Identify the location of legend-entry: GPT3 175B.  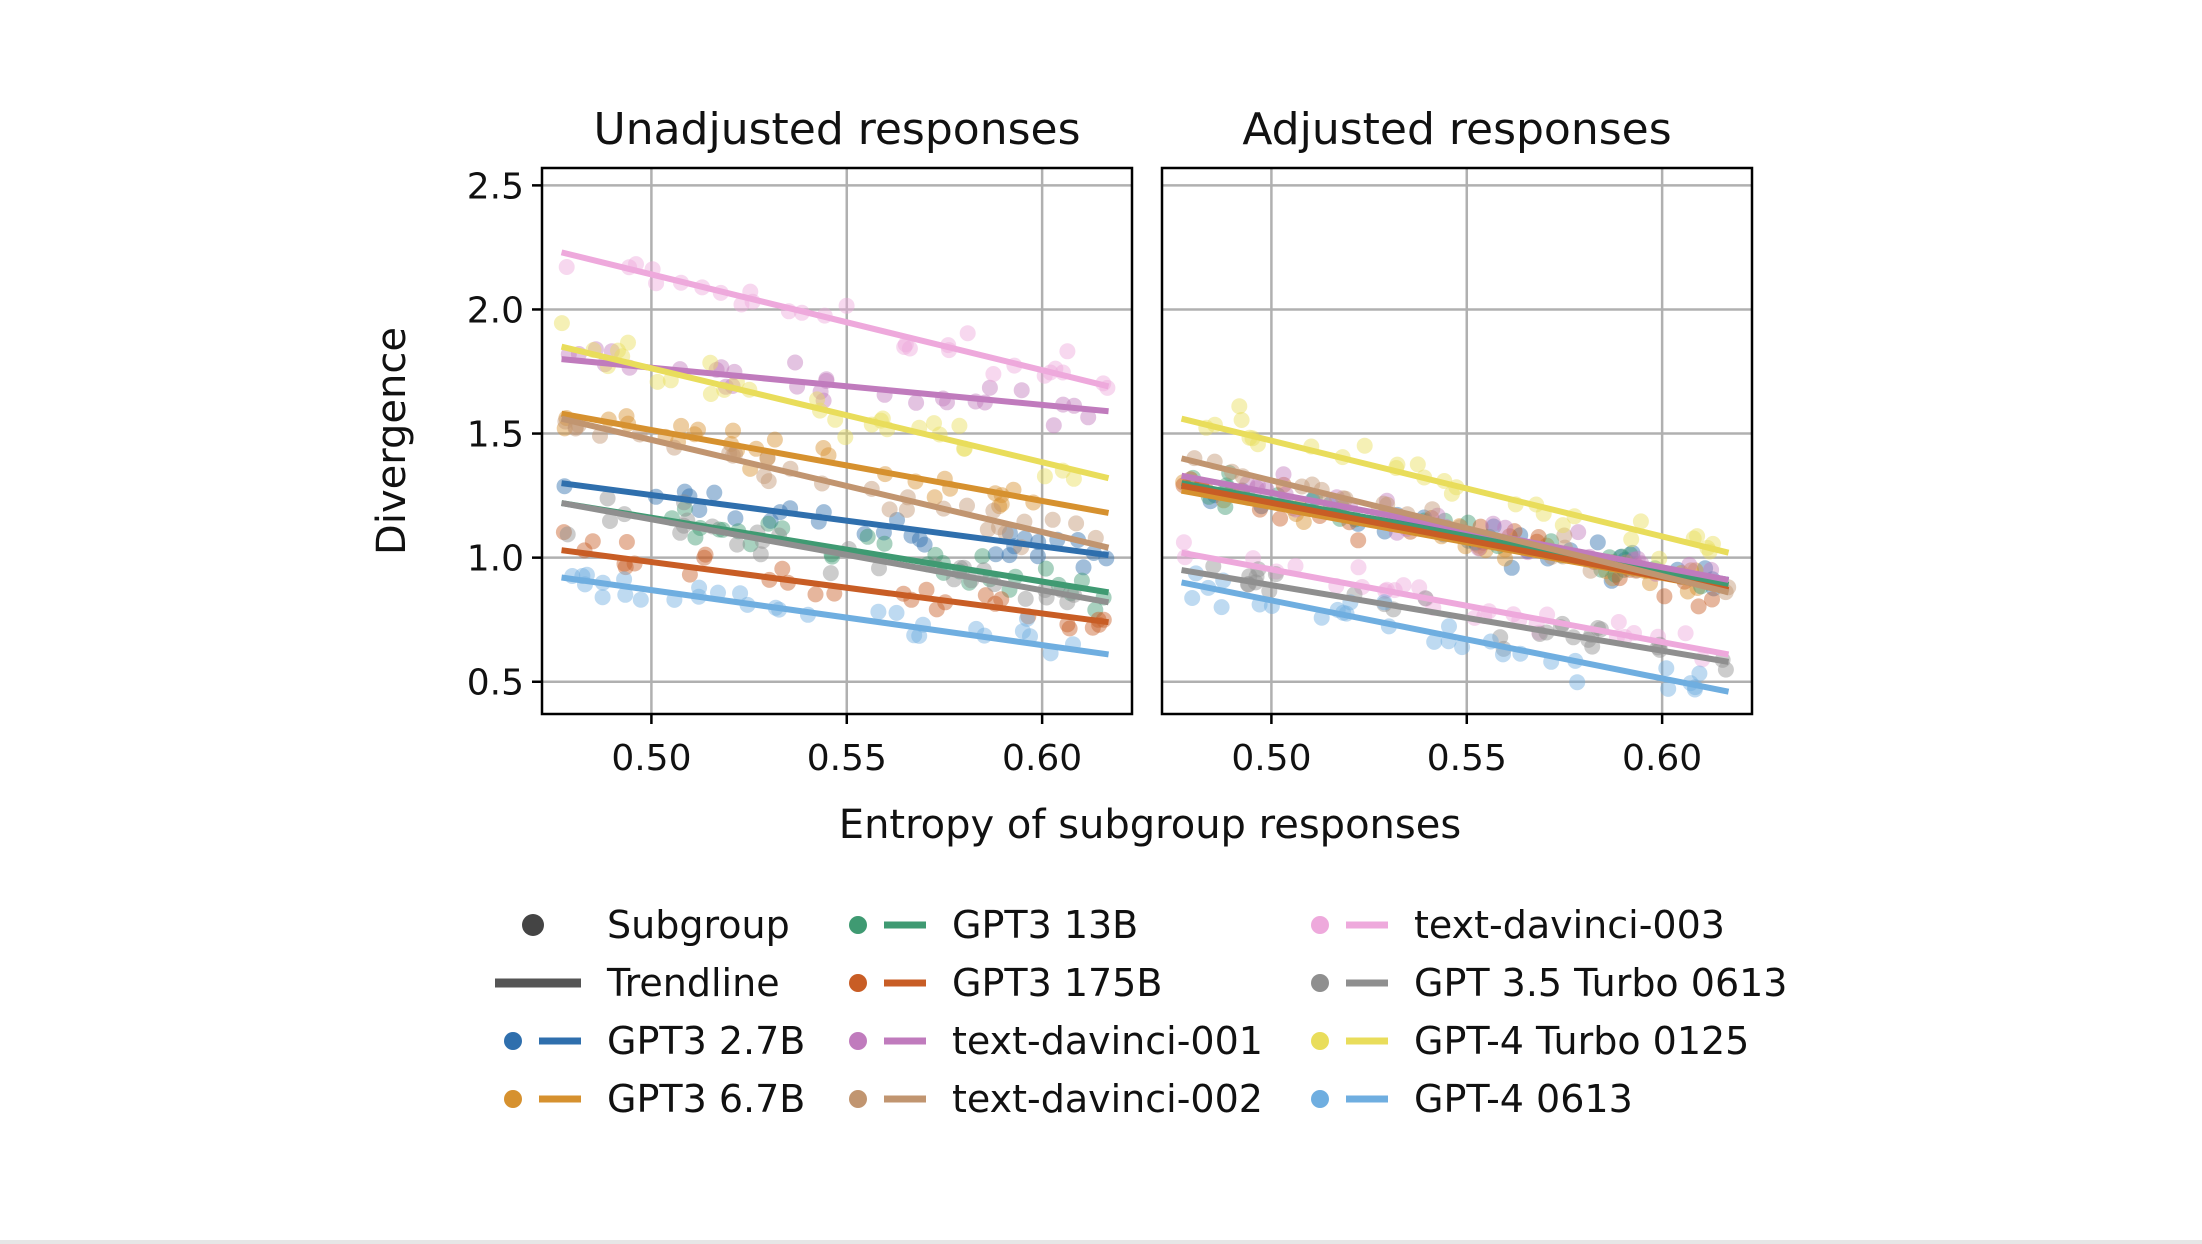
(1005, 983).